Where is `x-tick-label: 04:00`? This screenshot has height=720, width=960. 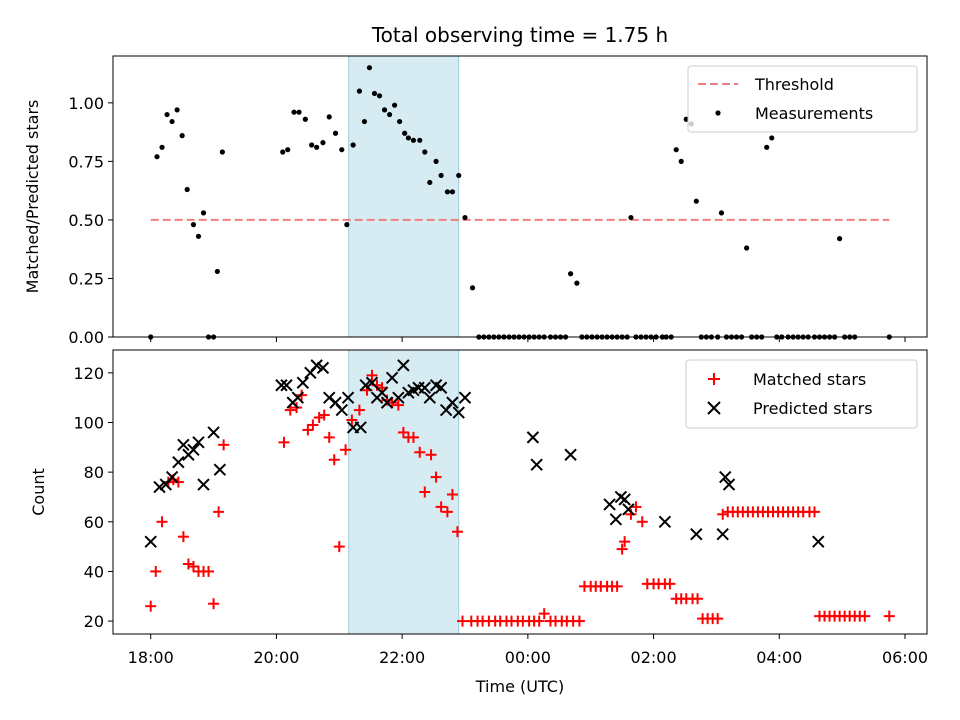
x-tick-label: 04:00 is located at coordinates (779, 657).